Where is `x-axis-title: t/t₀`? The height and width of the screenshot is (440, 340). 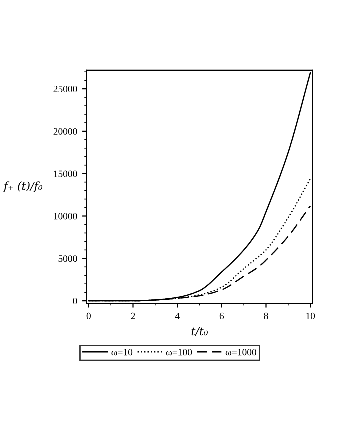
x-axis-title: t/t₀ is located at coordinates (200, 331).